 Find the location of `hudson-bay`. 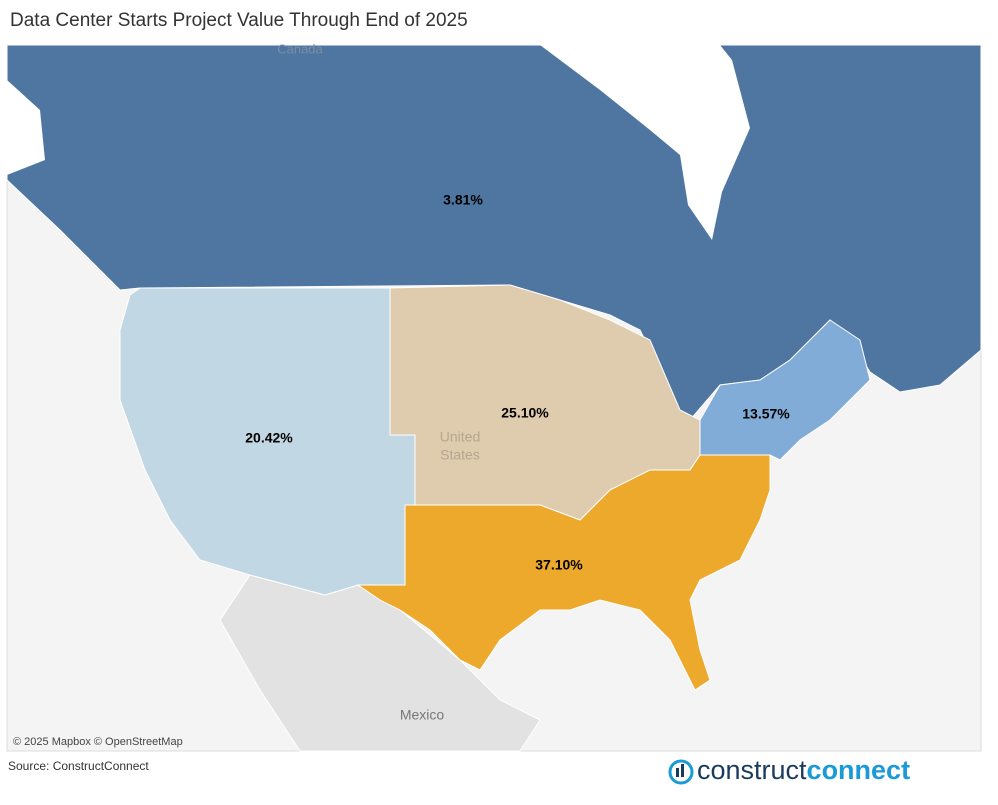

hudson-bay is located at coordinates (645, 142).